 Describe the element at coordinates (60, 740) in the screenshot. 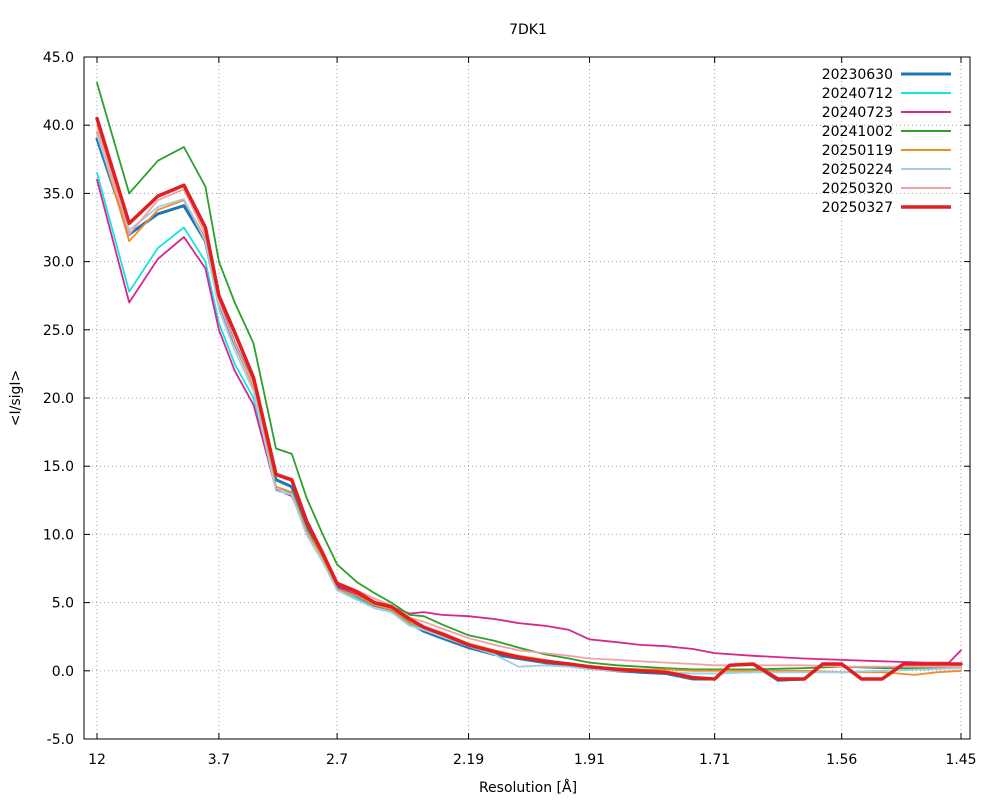

I see `y-tick-label: -5.0` at that location.